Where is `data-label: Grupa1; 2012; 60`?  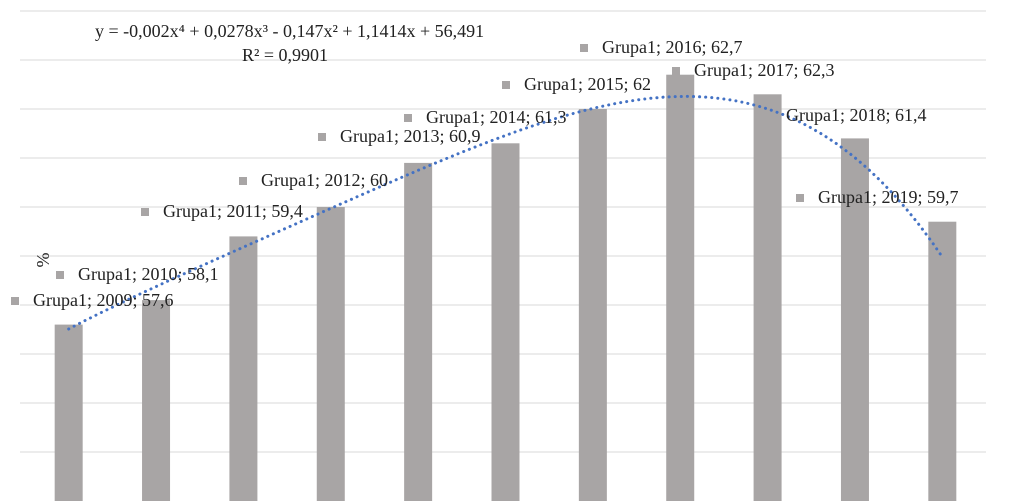
data-label: Grupa1; 2012; 60 is located at coordinates (324, 180).